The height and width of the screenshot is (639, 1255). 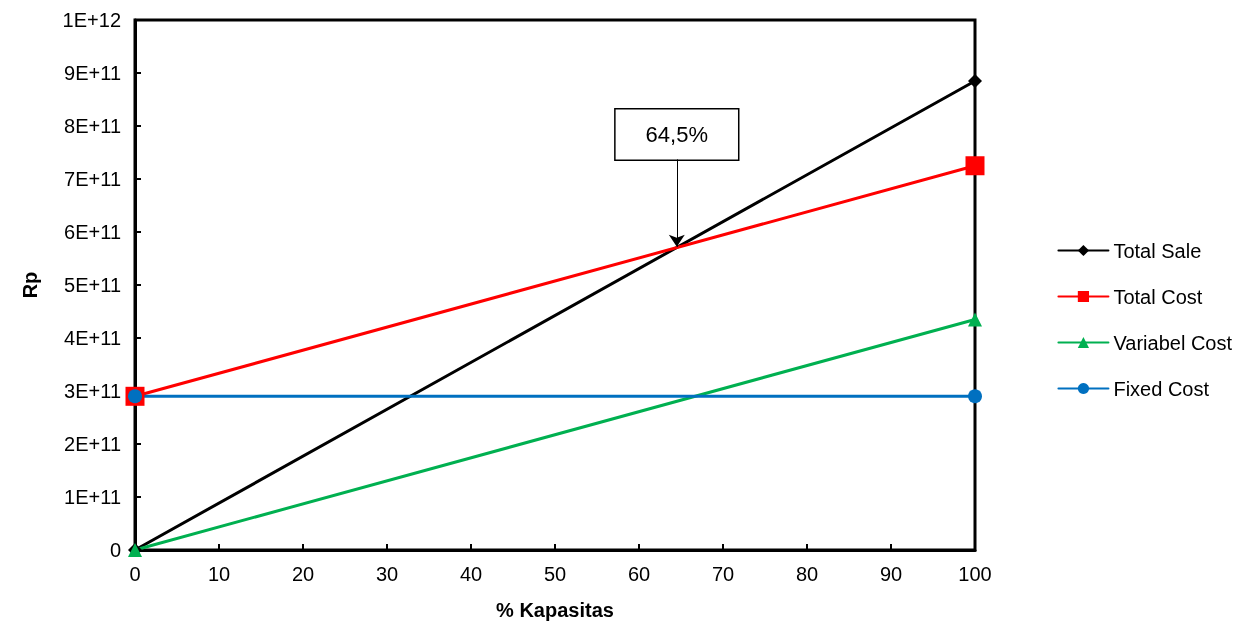 I want to click on x-tick-label: 30, so click(x=387, y=574).